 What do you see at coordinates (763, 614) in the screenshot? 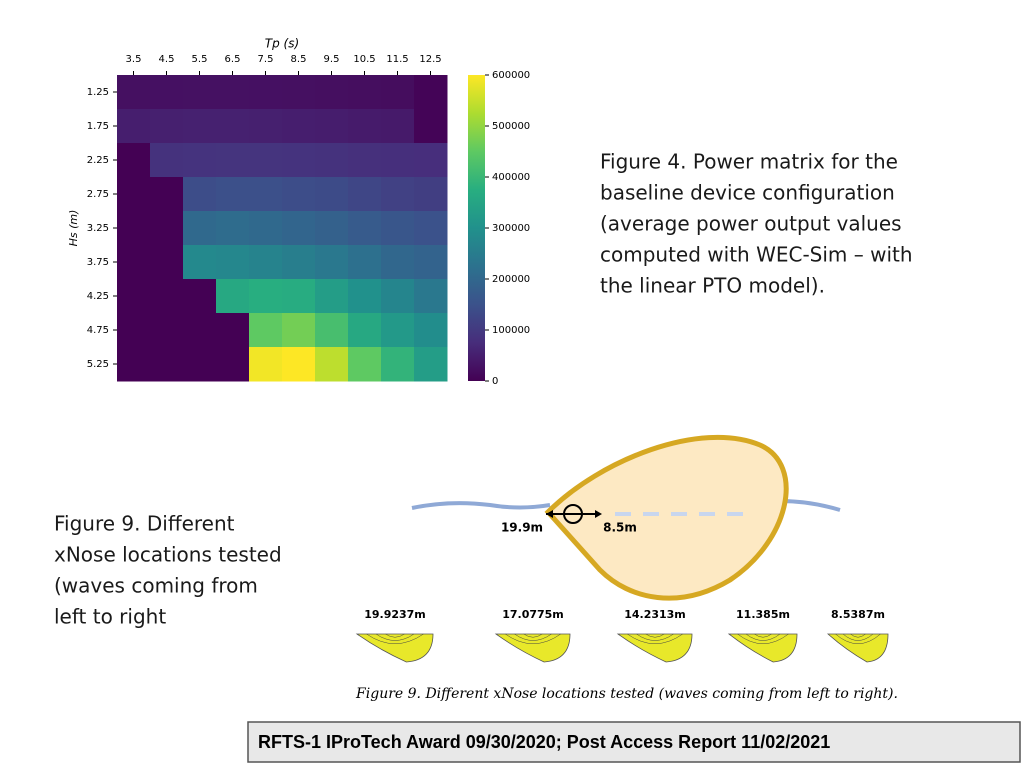
I see `location-label: 11.385m` at bounding box center [763, 614].